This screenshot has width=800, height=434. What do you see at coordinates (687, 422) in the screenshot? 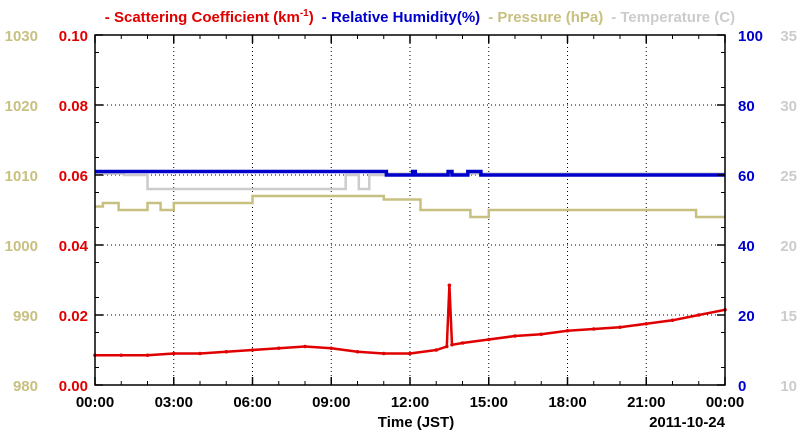
I see `date-label: 2011-10-24` at bounding box center [687, 422].